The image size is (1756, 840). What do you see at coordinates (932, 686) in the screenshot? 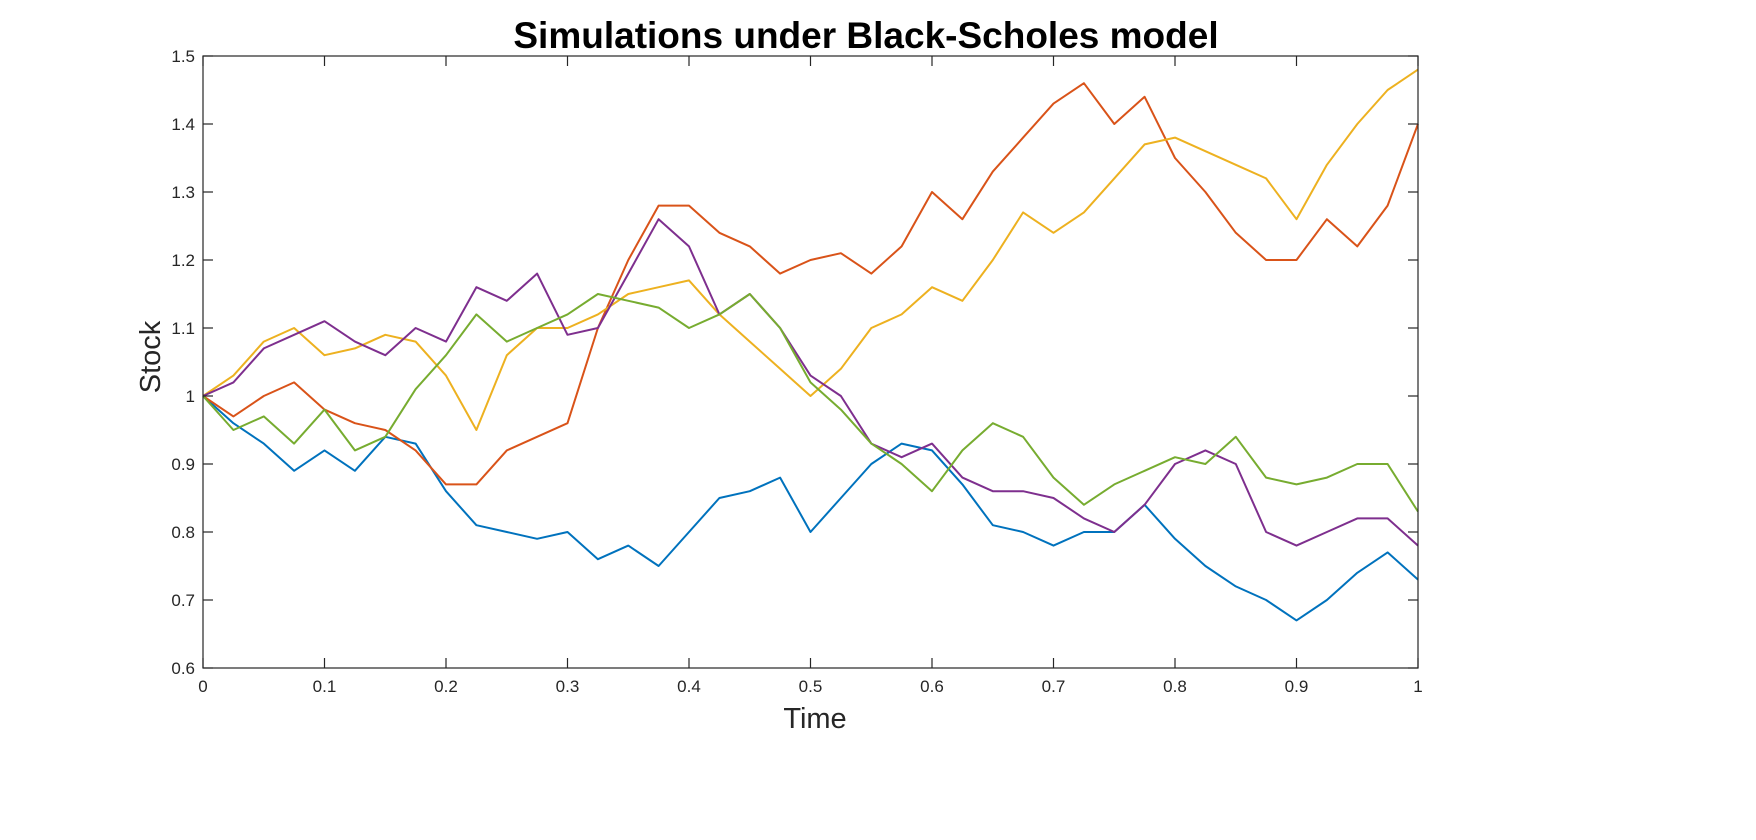
I see `x-tick-label: 0.6` at bounding box center [932, 686].